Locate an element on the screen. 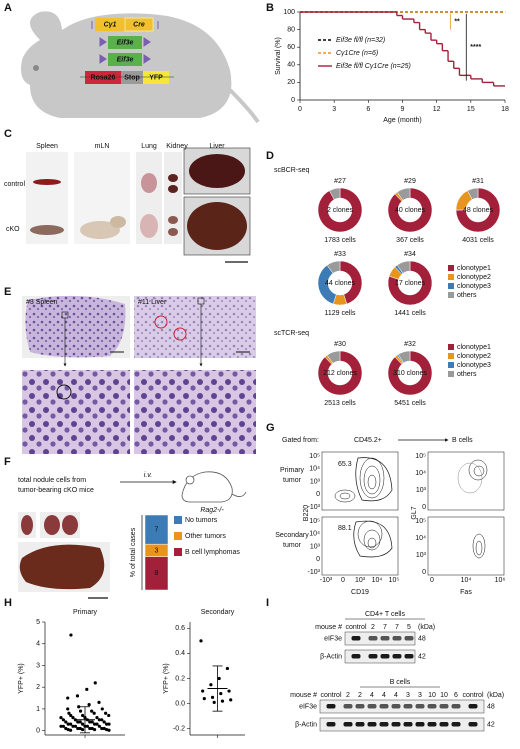  panel-letter: I is located at coordinates (267, 603).